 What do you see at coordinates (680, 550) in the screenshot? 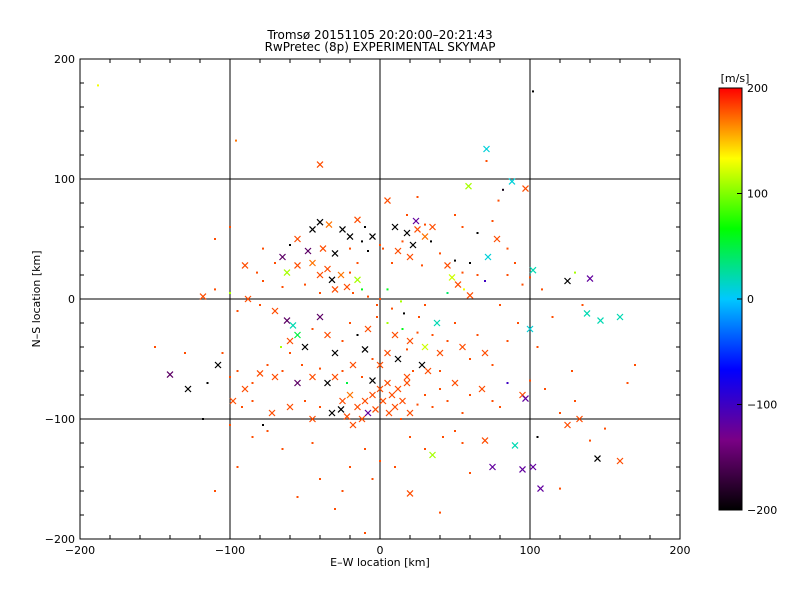
I see `x-tick-label: 200` at bounding box center [680, 550].